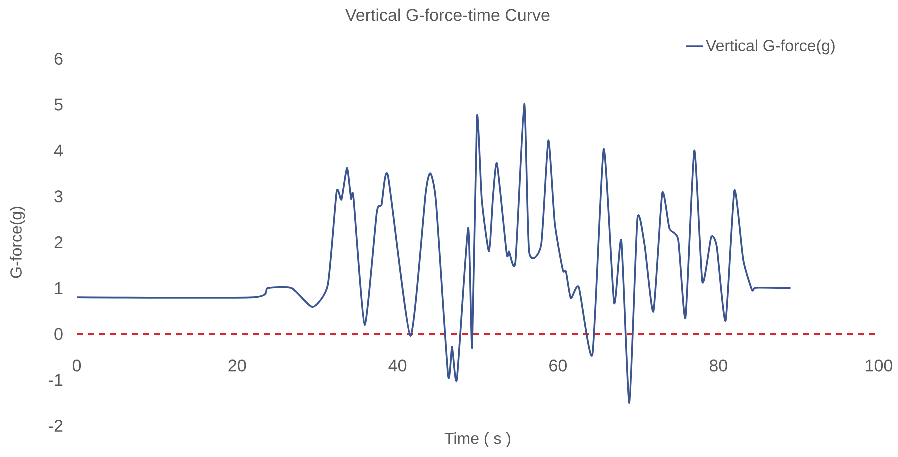  I want to click on y-tick-label: 6, so click(58, 59).